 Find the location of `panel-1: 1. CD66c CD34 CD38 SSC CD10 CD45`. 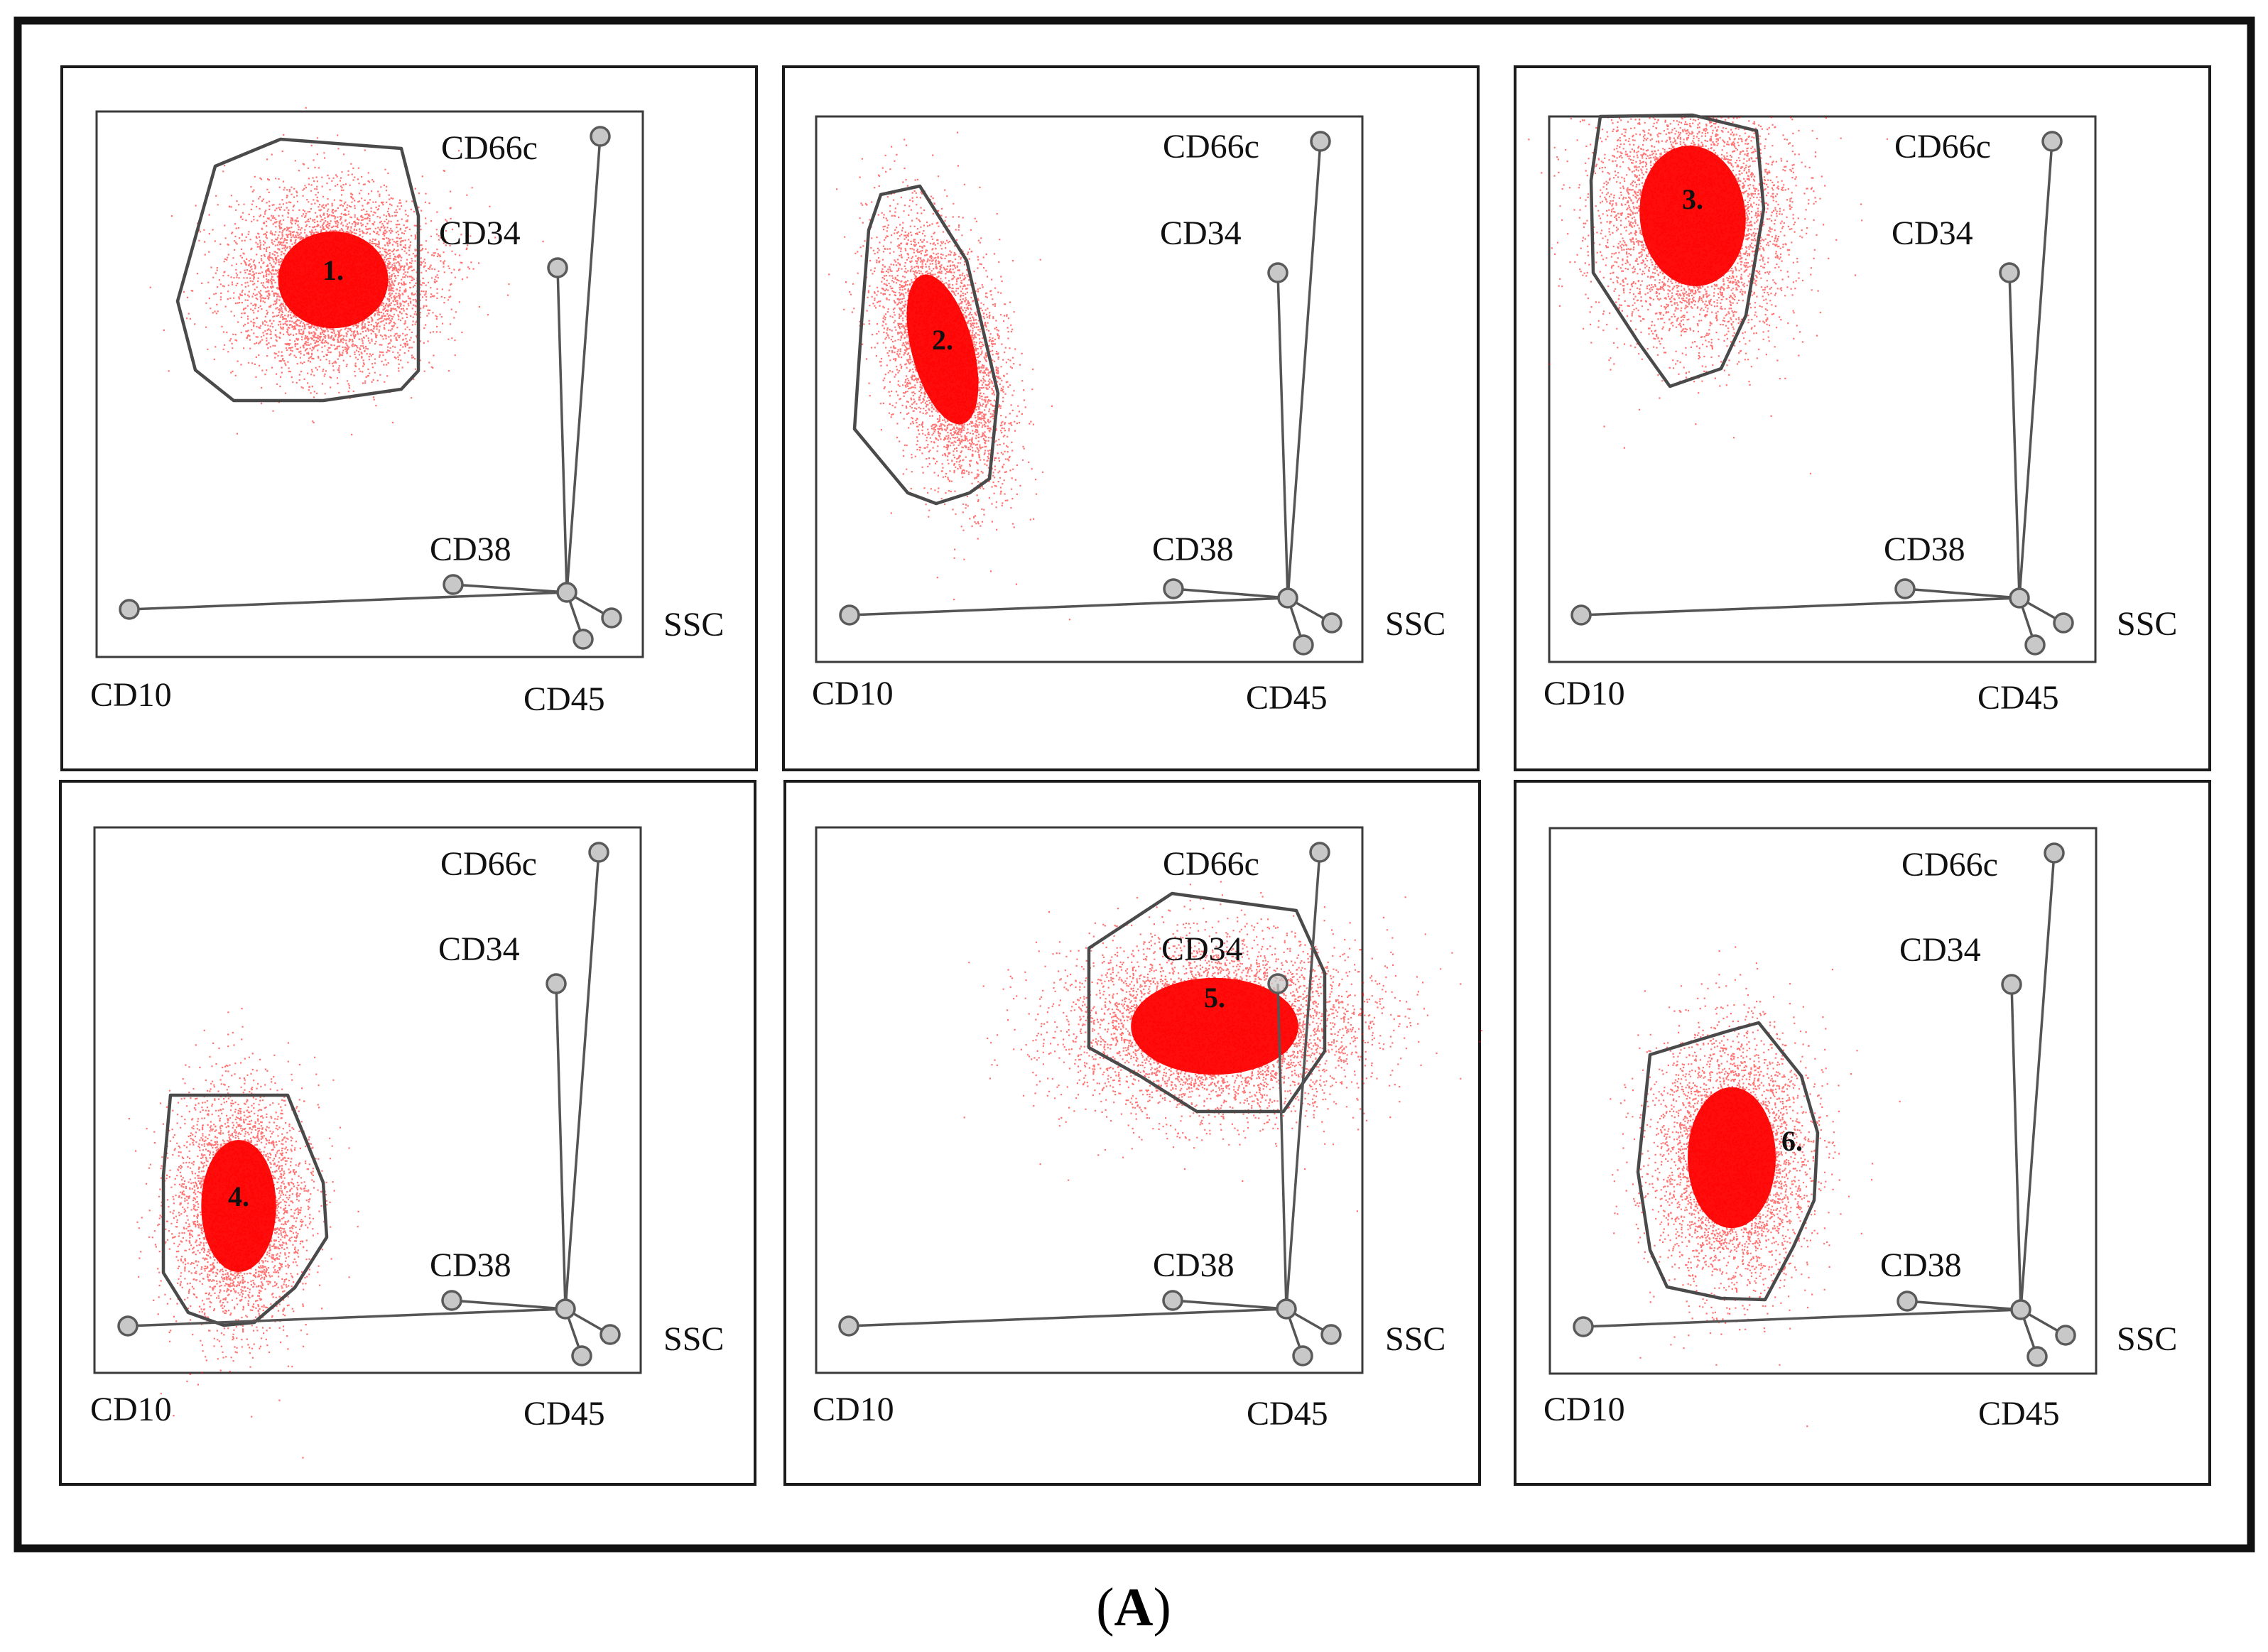

panel-1: 1. CD66c CD34 CD38 SSC CD10 CD45 is located at coordinates (409, 418).